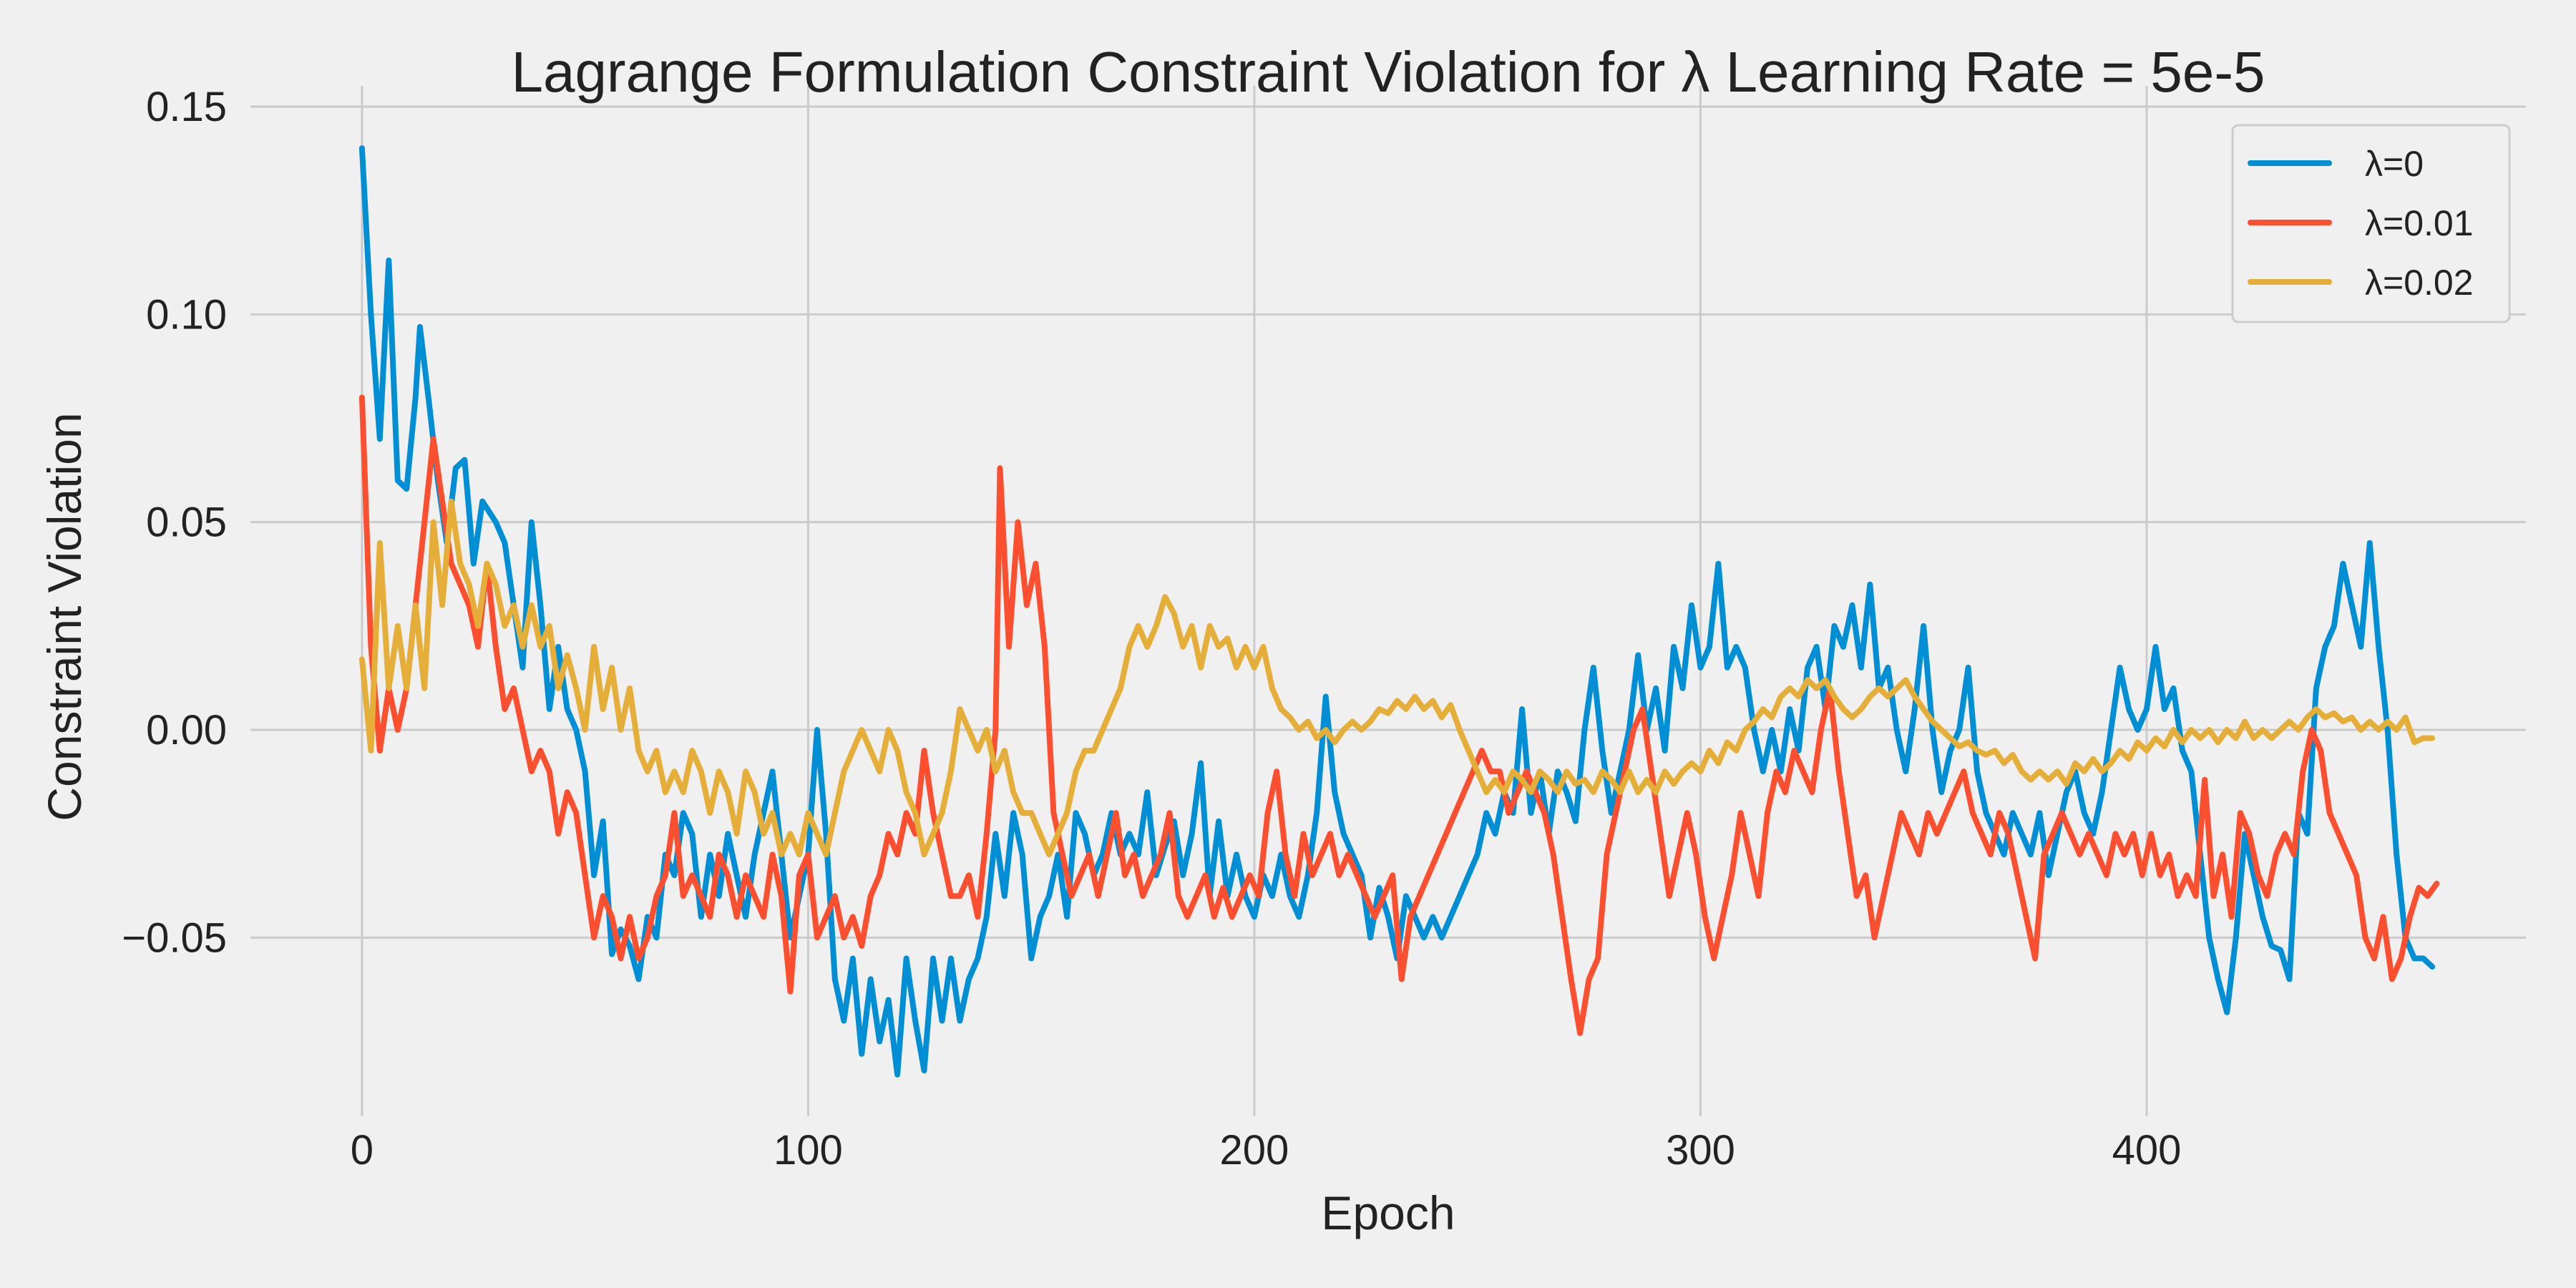 The image size is (2576, 1288). I want to click on legend-label: λ=0.02, so click(2419, 283).